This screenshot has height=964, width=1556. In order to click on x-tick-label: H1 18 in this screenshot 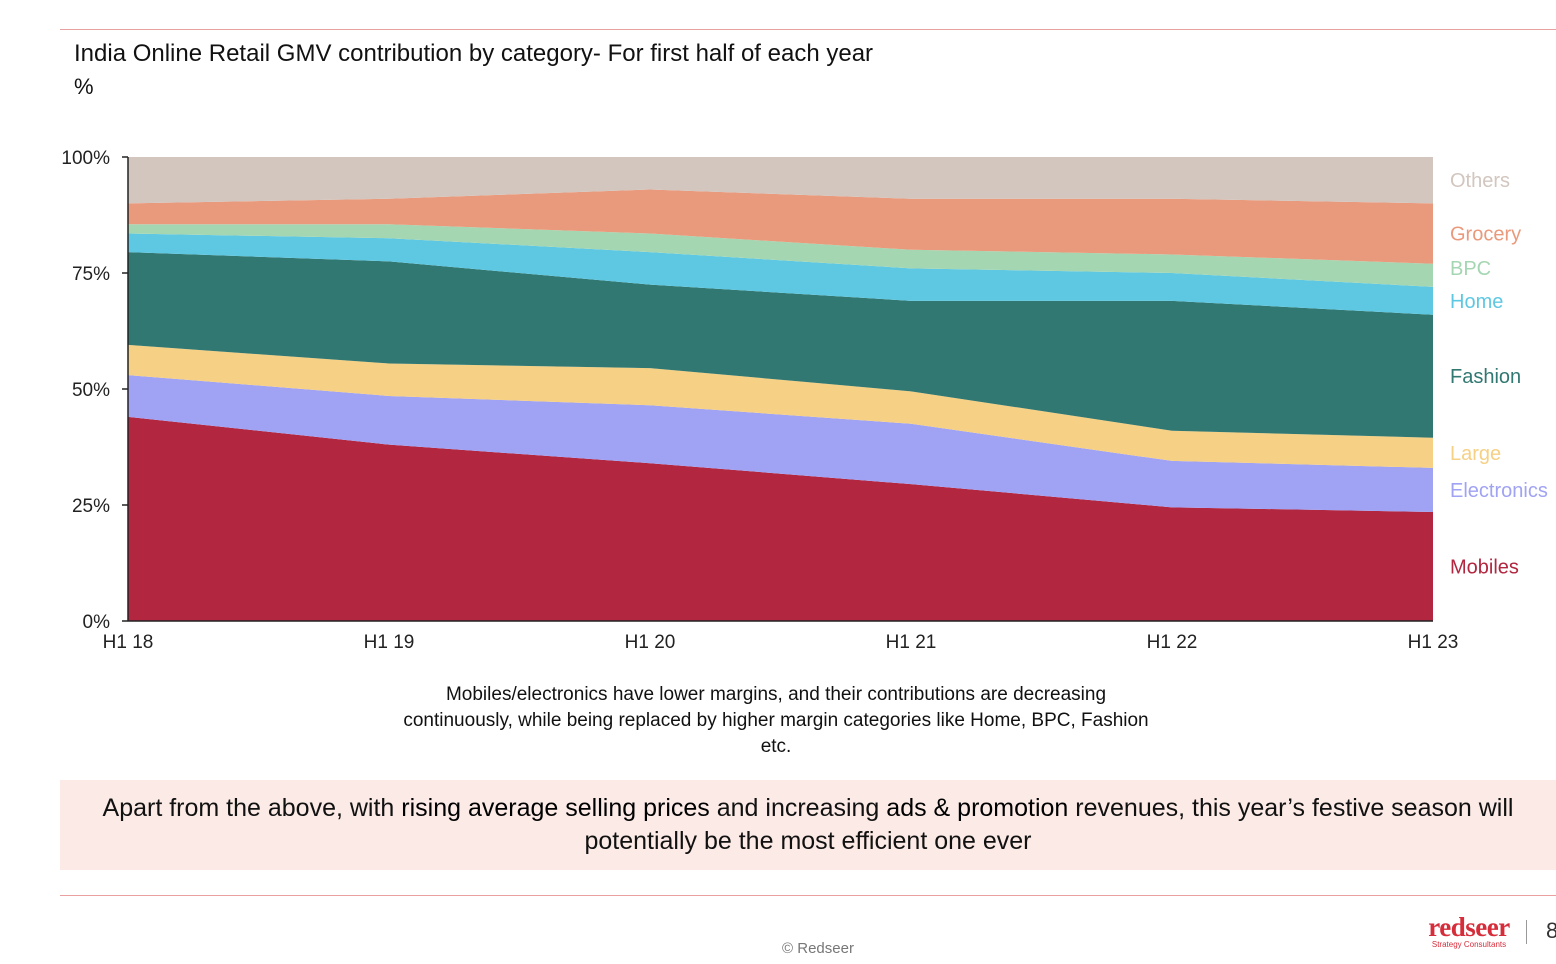, I will do `click(128, 642)`.